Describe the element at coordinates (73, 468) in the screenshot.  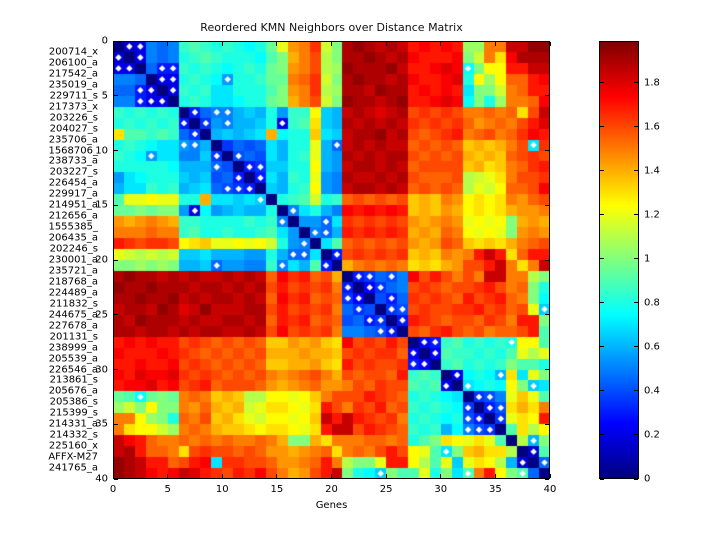
I see `gene-label: 241765_a` at that location.